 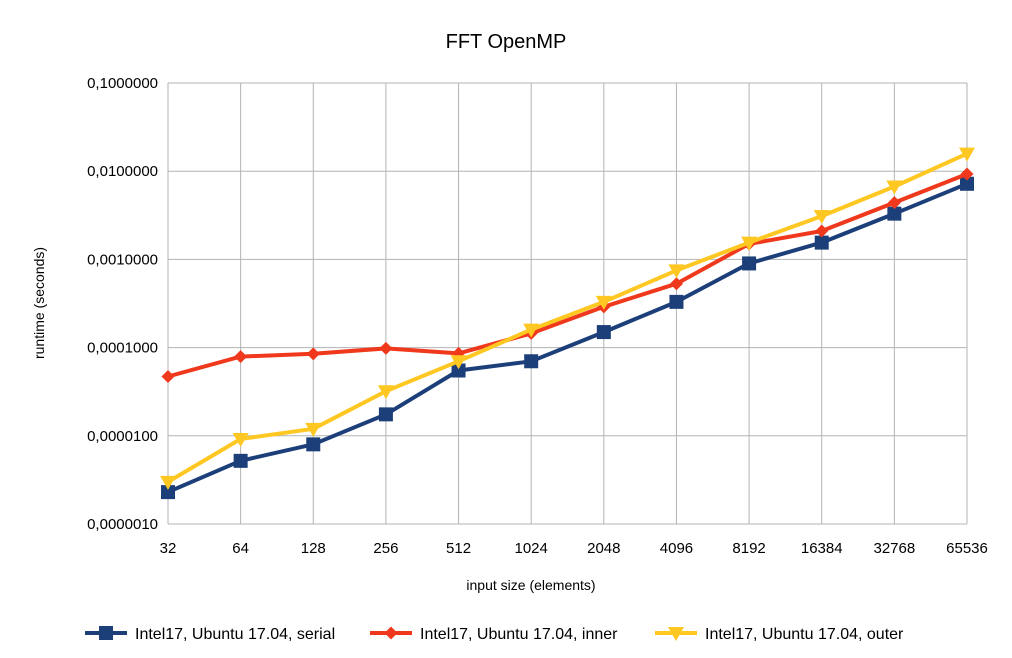 What do you see at coordinates (122, 348) in the screenshot?
I see `y-tick-label: 0,0001000` at bounding box center [122, 348].